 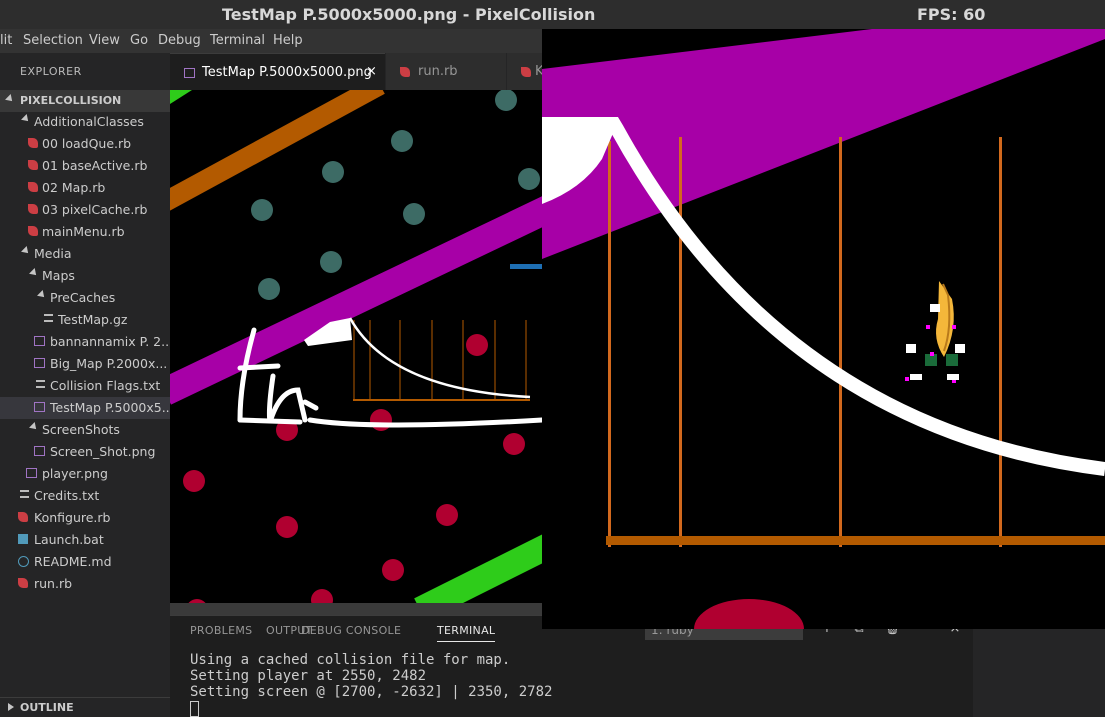 I want to click on menu-help: Help, so click(x=288, y=40).